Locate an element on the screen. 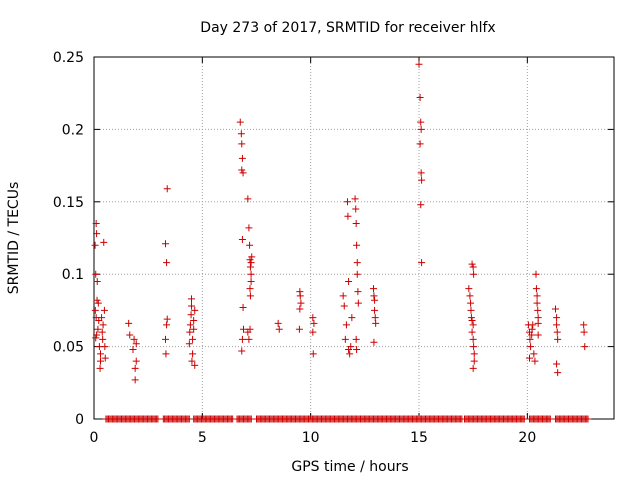 The height and width of the screenshot is (480, 640). y-tick-label: 0 is located at coordinates (79, 420).